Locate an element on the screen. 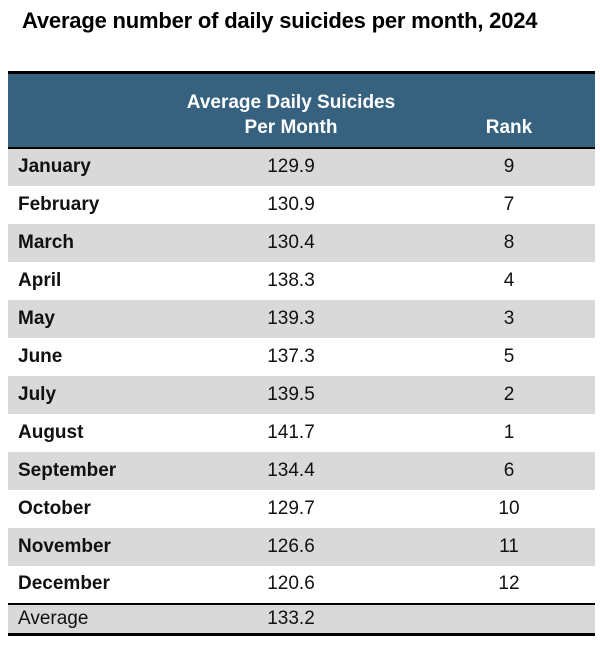 This screenshot has height=656, width=600. table-row: May 139.3 3 is located at coordinates (301, 318).